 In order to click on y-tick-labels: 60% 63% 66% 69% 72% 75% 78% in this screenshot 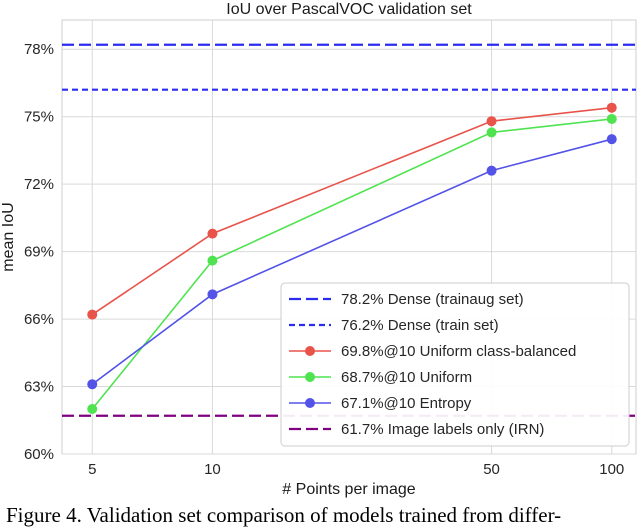, I will do `click(39, 252)`.